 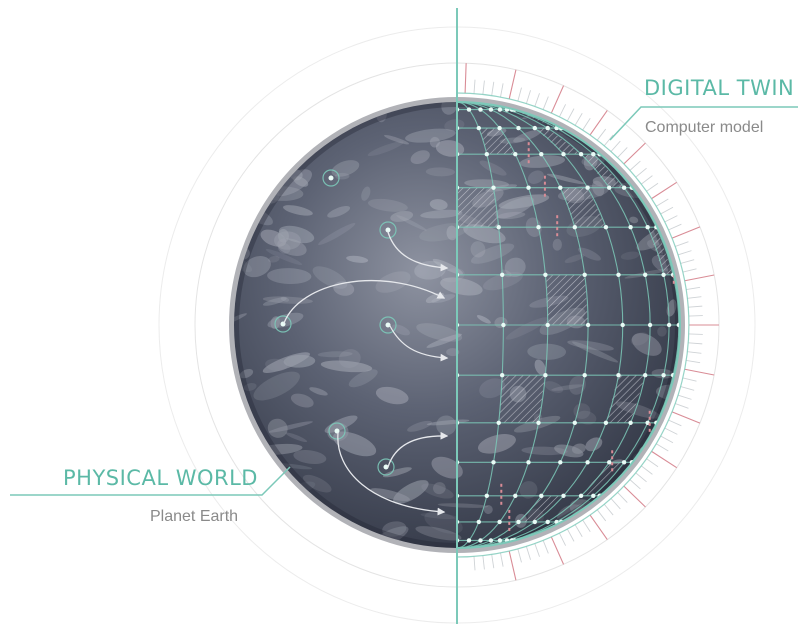 What do you see at coordinates (160, 478) in the screenshot?
I see `physical-world-title: PHYSICAL WORLD` at bounding box center [160, 478].